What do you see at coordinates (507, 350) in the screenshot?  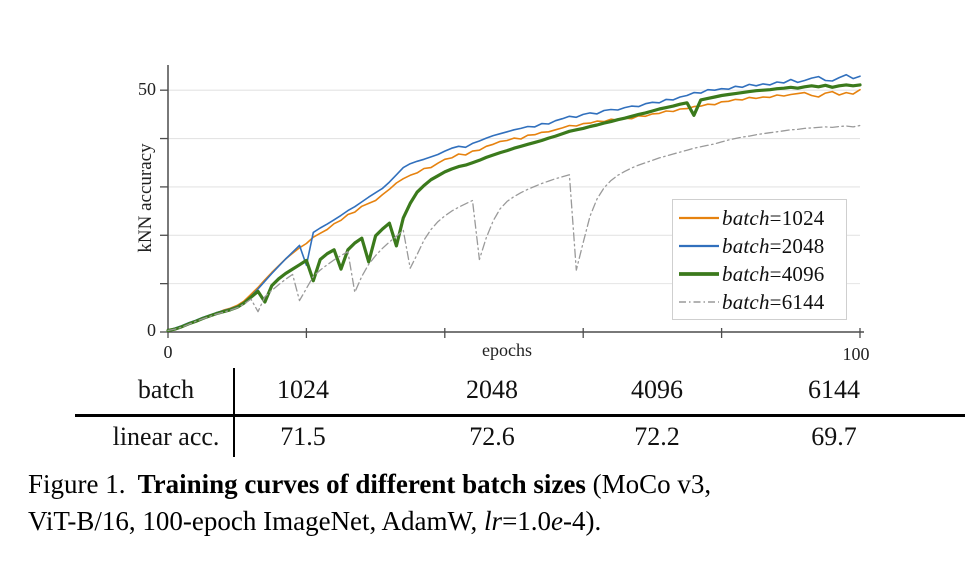 I see `x-axis-title: epochs` at bounding box center [507, 350].